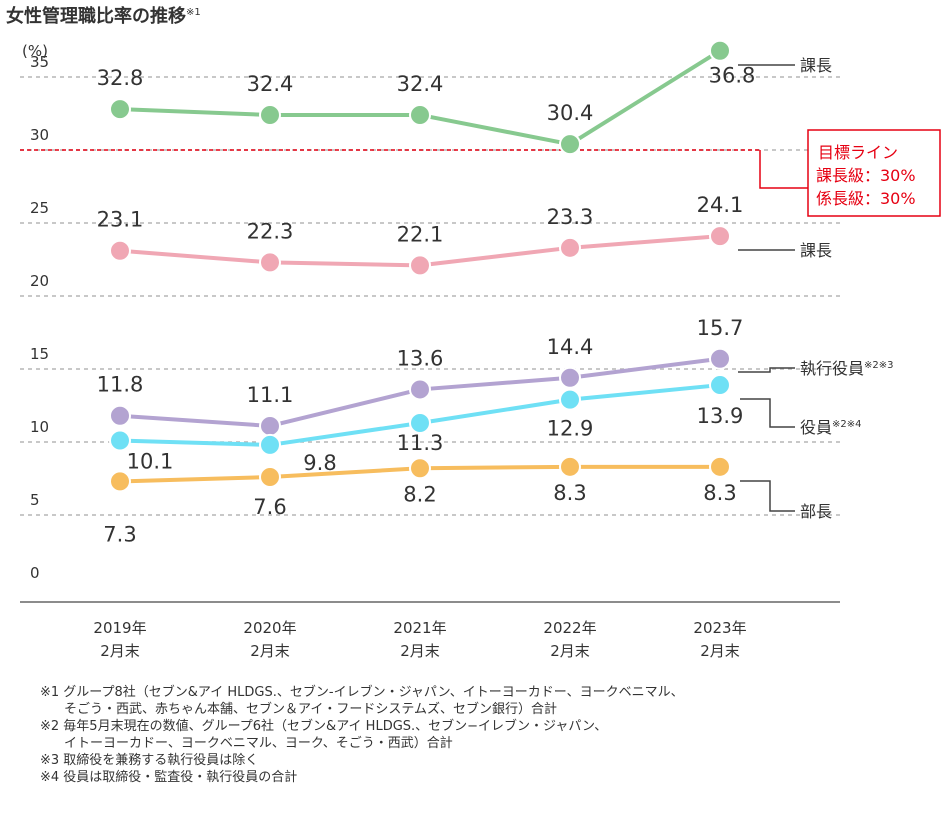 This screenshot has width=946, height=823. What do you see at coordinates (866, 175) in the screenshot?
I see `target-box-text: 課長級：30%` at bounding box center [866, 175].